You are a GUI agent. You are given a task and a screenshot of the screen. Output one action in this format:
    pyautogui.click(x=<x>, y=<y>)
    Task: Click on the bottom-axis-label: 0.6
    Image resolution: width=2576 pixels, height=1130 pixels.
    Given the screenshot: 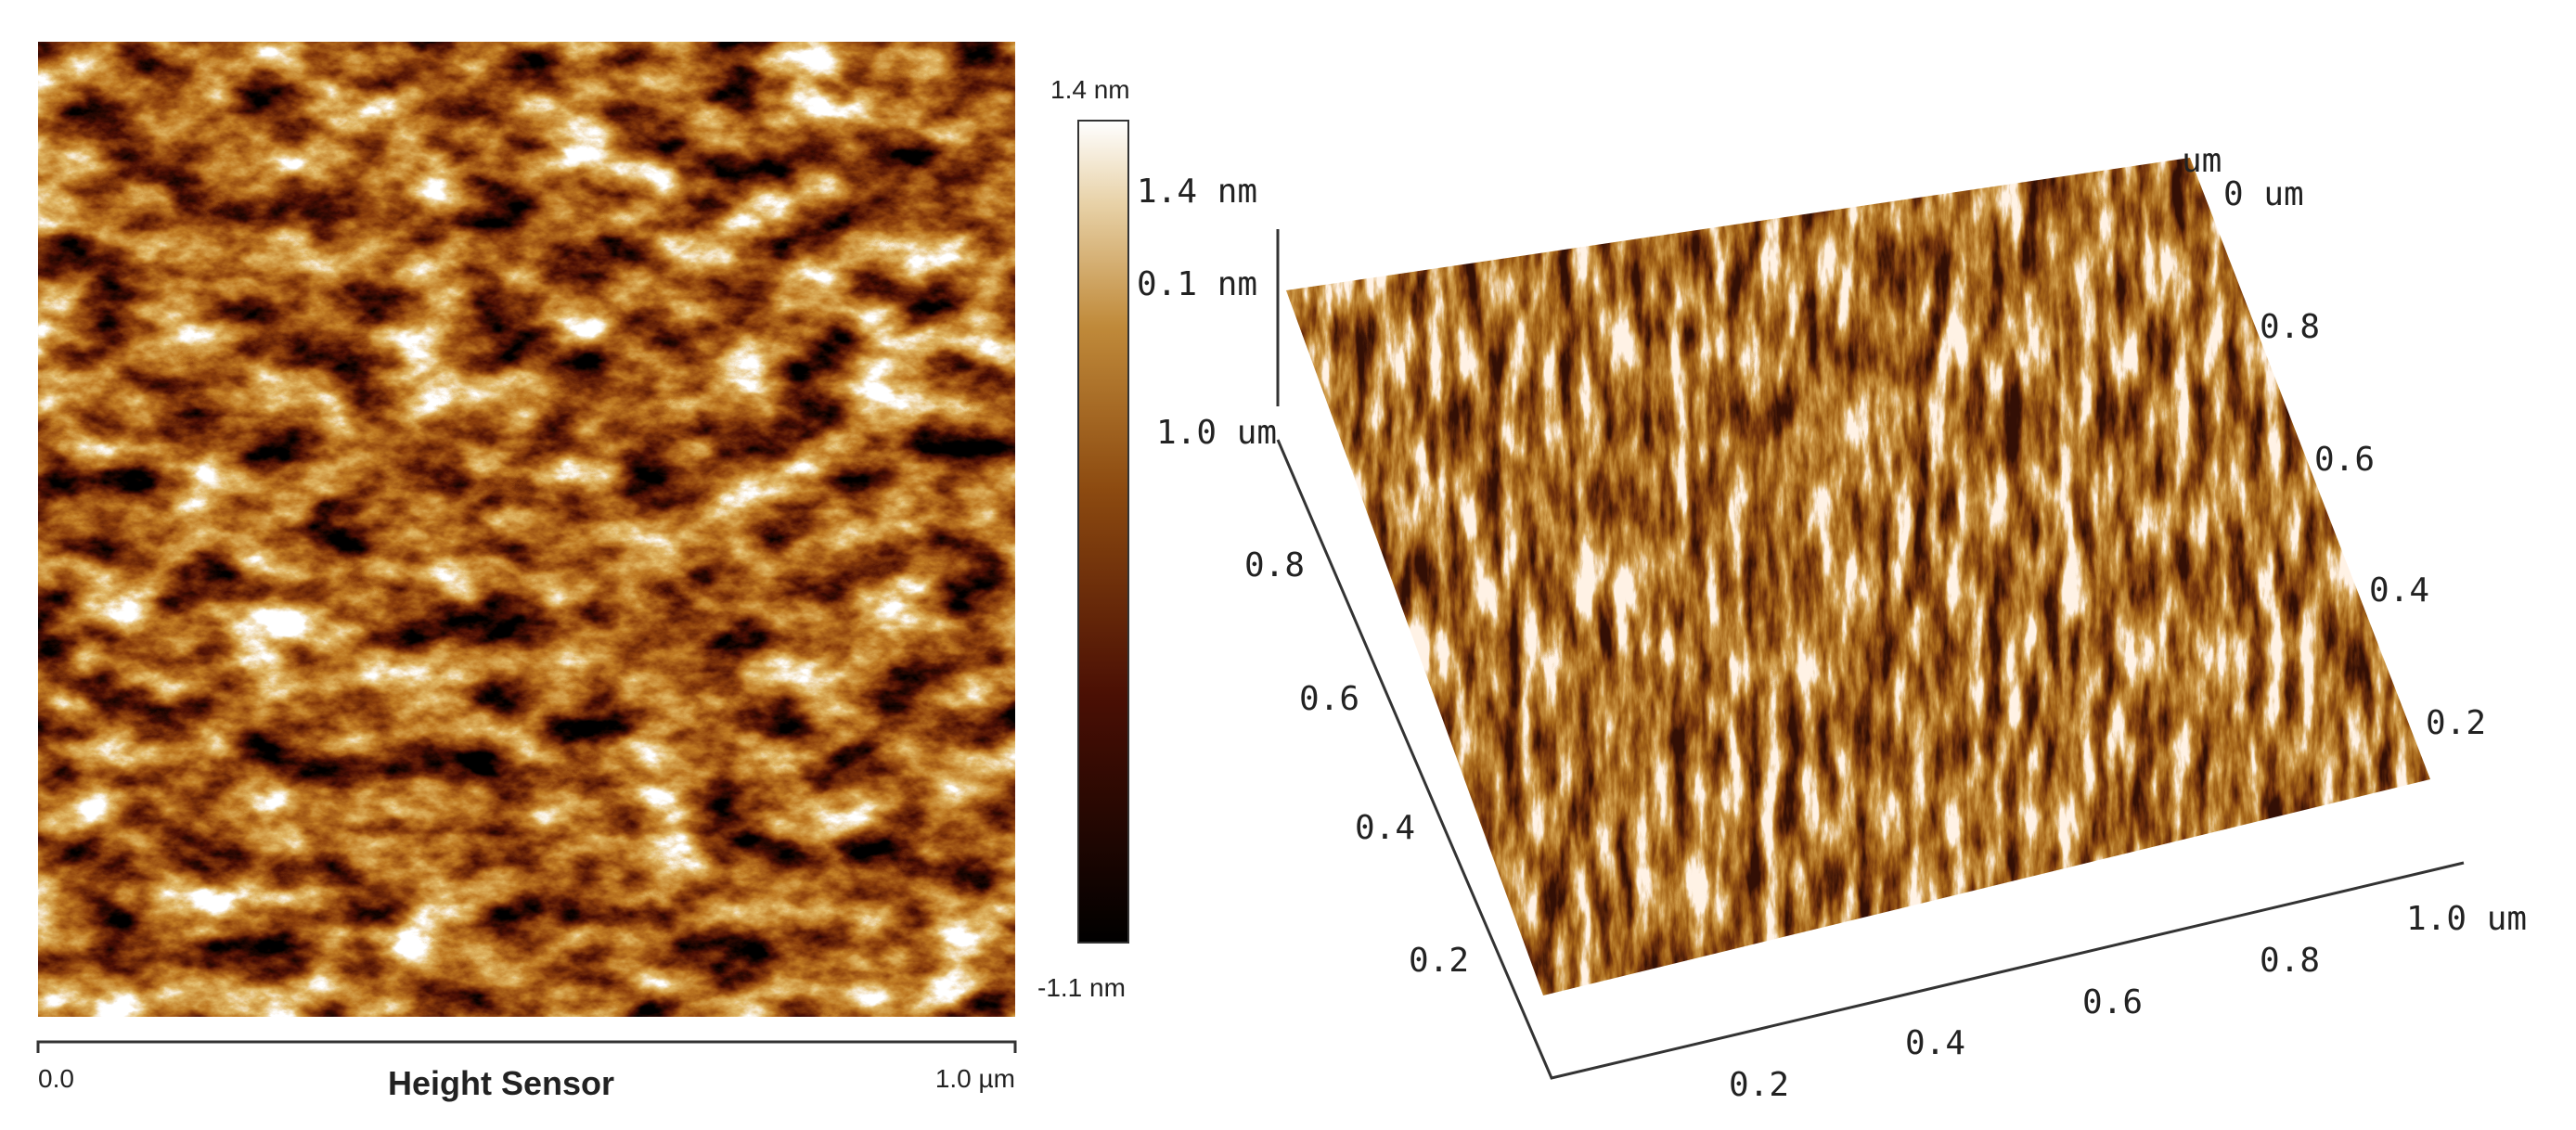 What is the action you would take?
    pyautogui.click(x=2112, y=1002)
    